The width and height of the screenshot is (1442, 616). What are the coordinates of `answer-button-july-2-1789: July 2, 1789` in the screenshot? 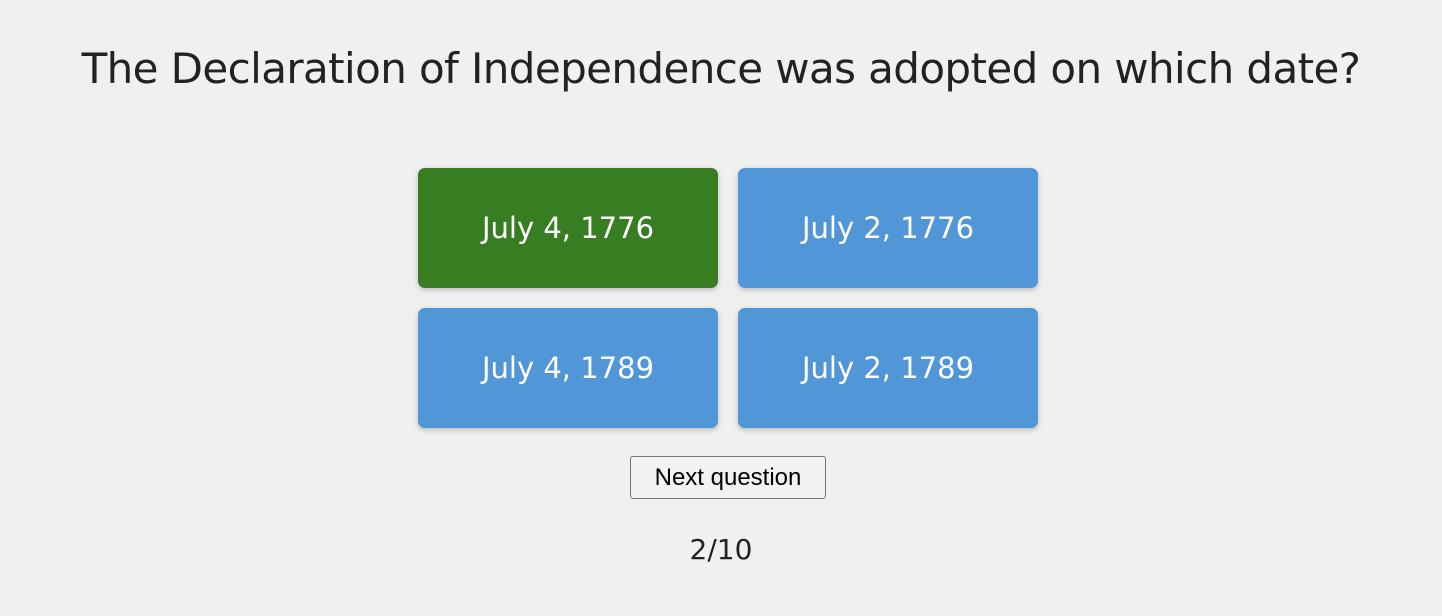 It's located at (888, 368).